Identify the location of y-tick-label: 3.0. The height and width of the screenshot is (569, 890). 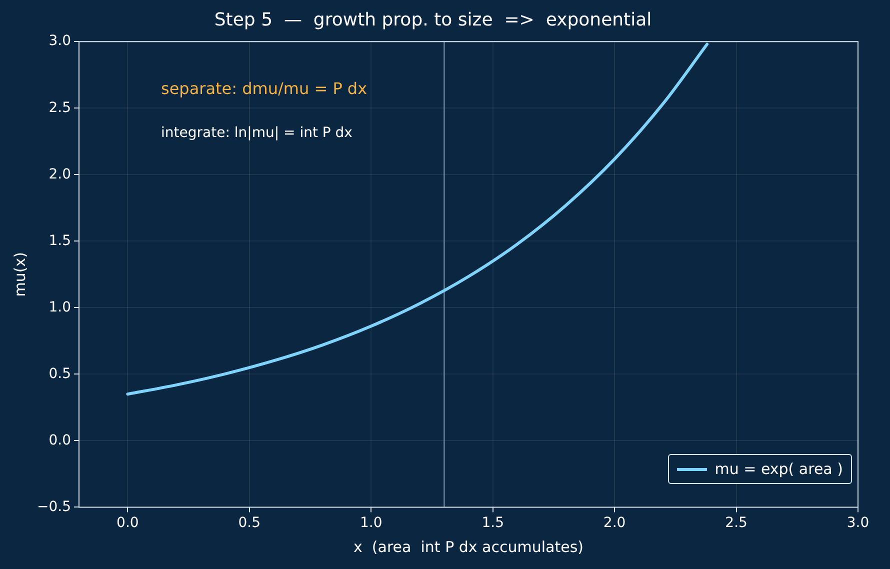
(59, 41).